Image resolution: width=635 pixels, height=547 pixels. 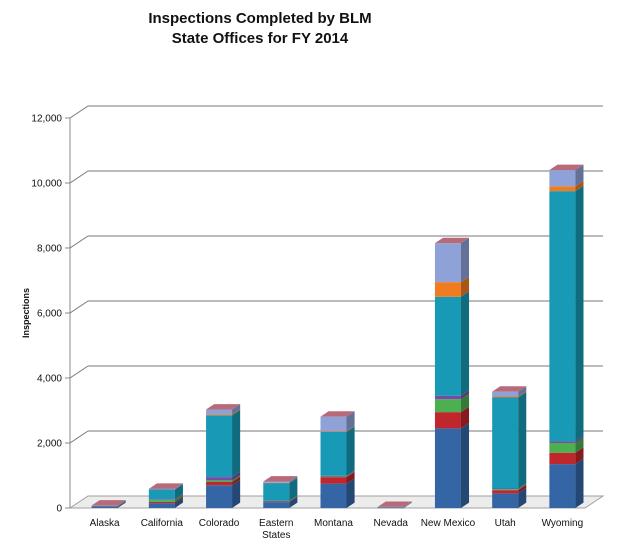 I want to click on y-tick-label: 10,000, so click(x=46, y=184).